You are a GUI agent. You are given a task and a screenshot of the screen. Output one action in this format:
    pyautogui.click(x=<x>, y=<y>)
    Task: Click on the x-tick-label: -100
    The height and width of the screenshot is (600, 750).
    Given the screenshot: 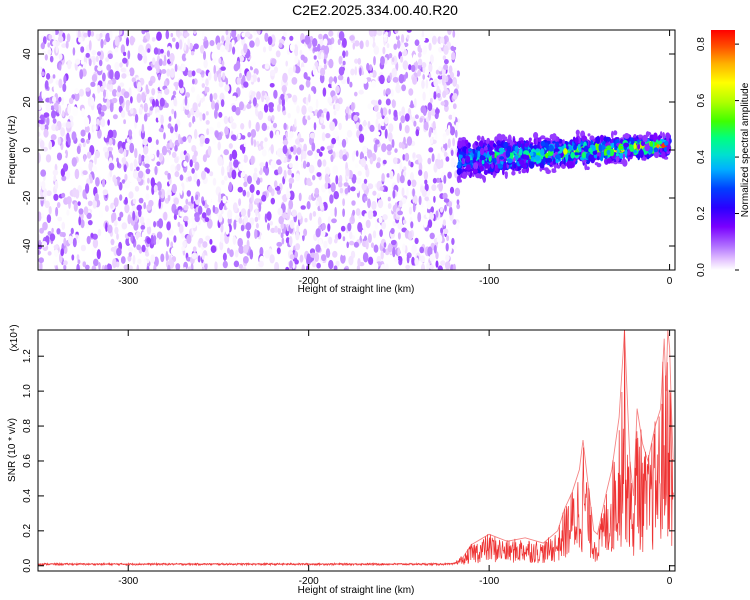 What is the action you would take?
    pyautogui.click(x=489, y=581)
    